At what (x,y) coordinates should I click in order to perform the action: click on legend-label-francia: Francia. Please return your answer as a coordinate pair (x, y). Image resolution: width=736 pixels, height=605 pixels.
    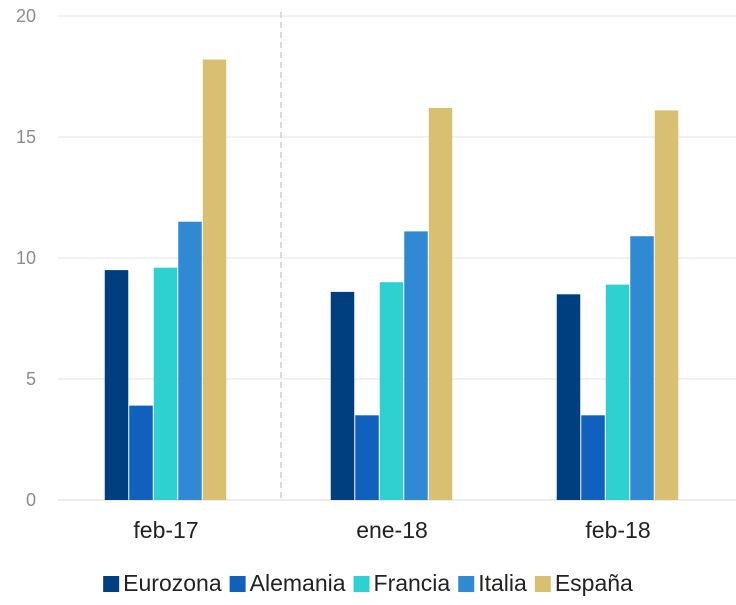
    Looking at the image, I should click on (412, 583).